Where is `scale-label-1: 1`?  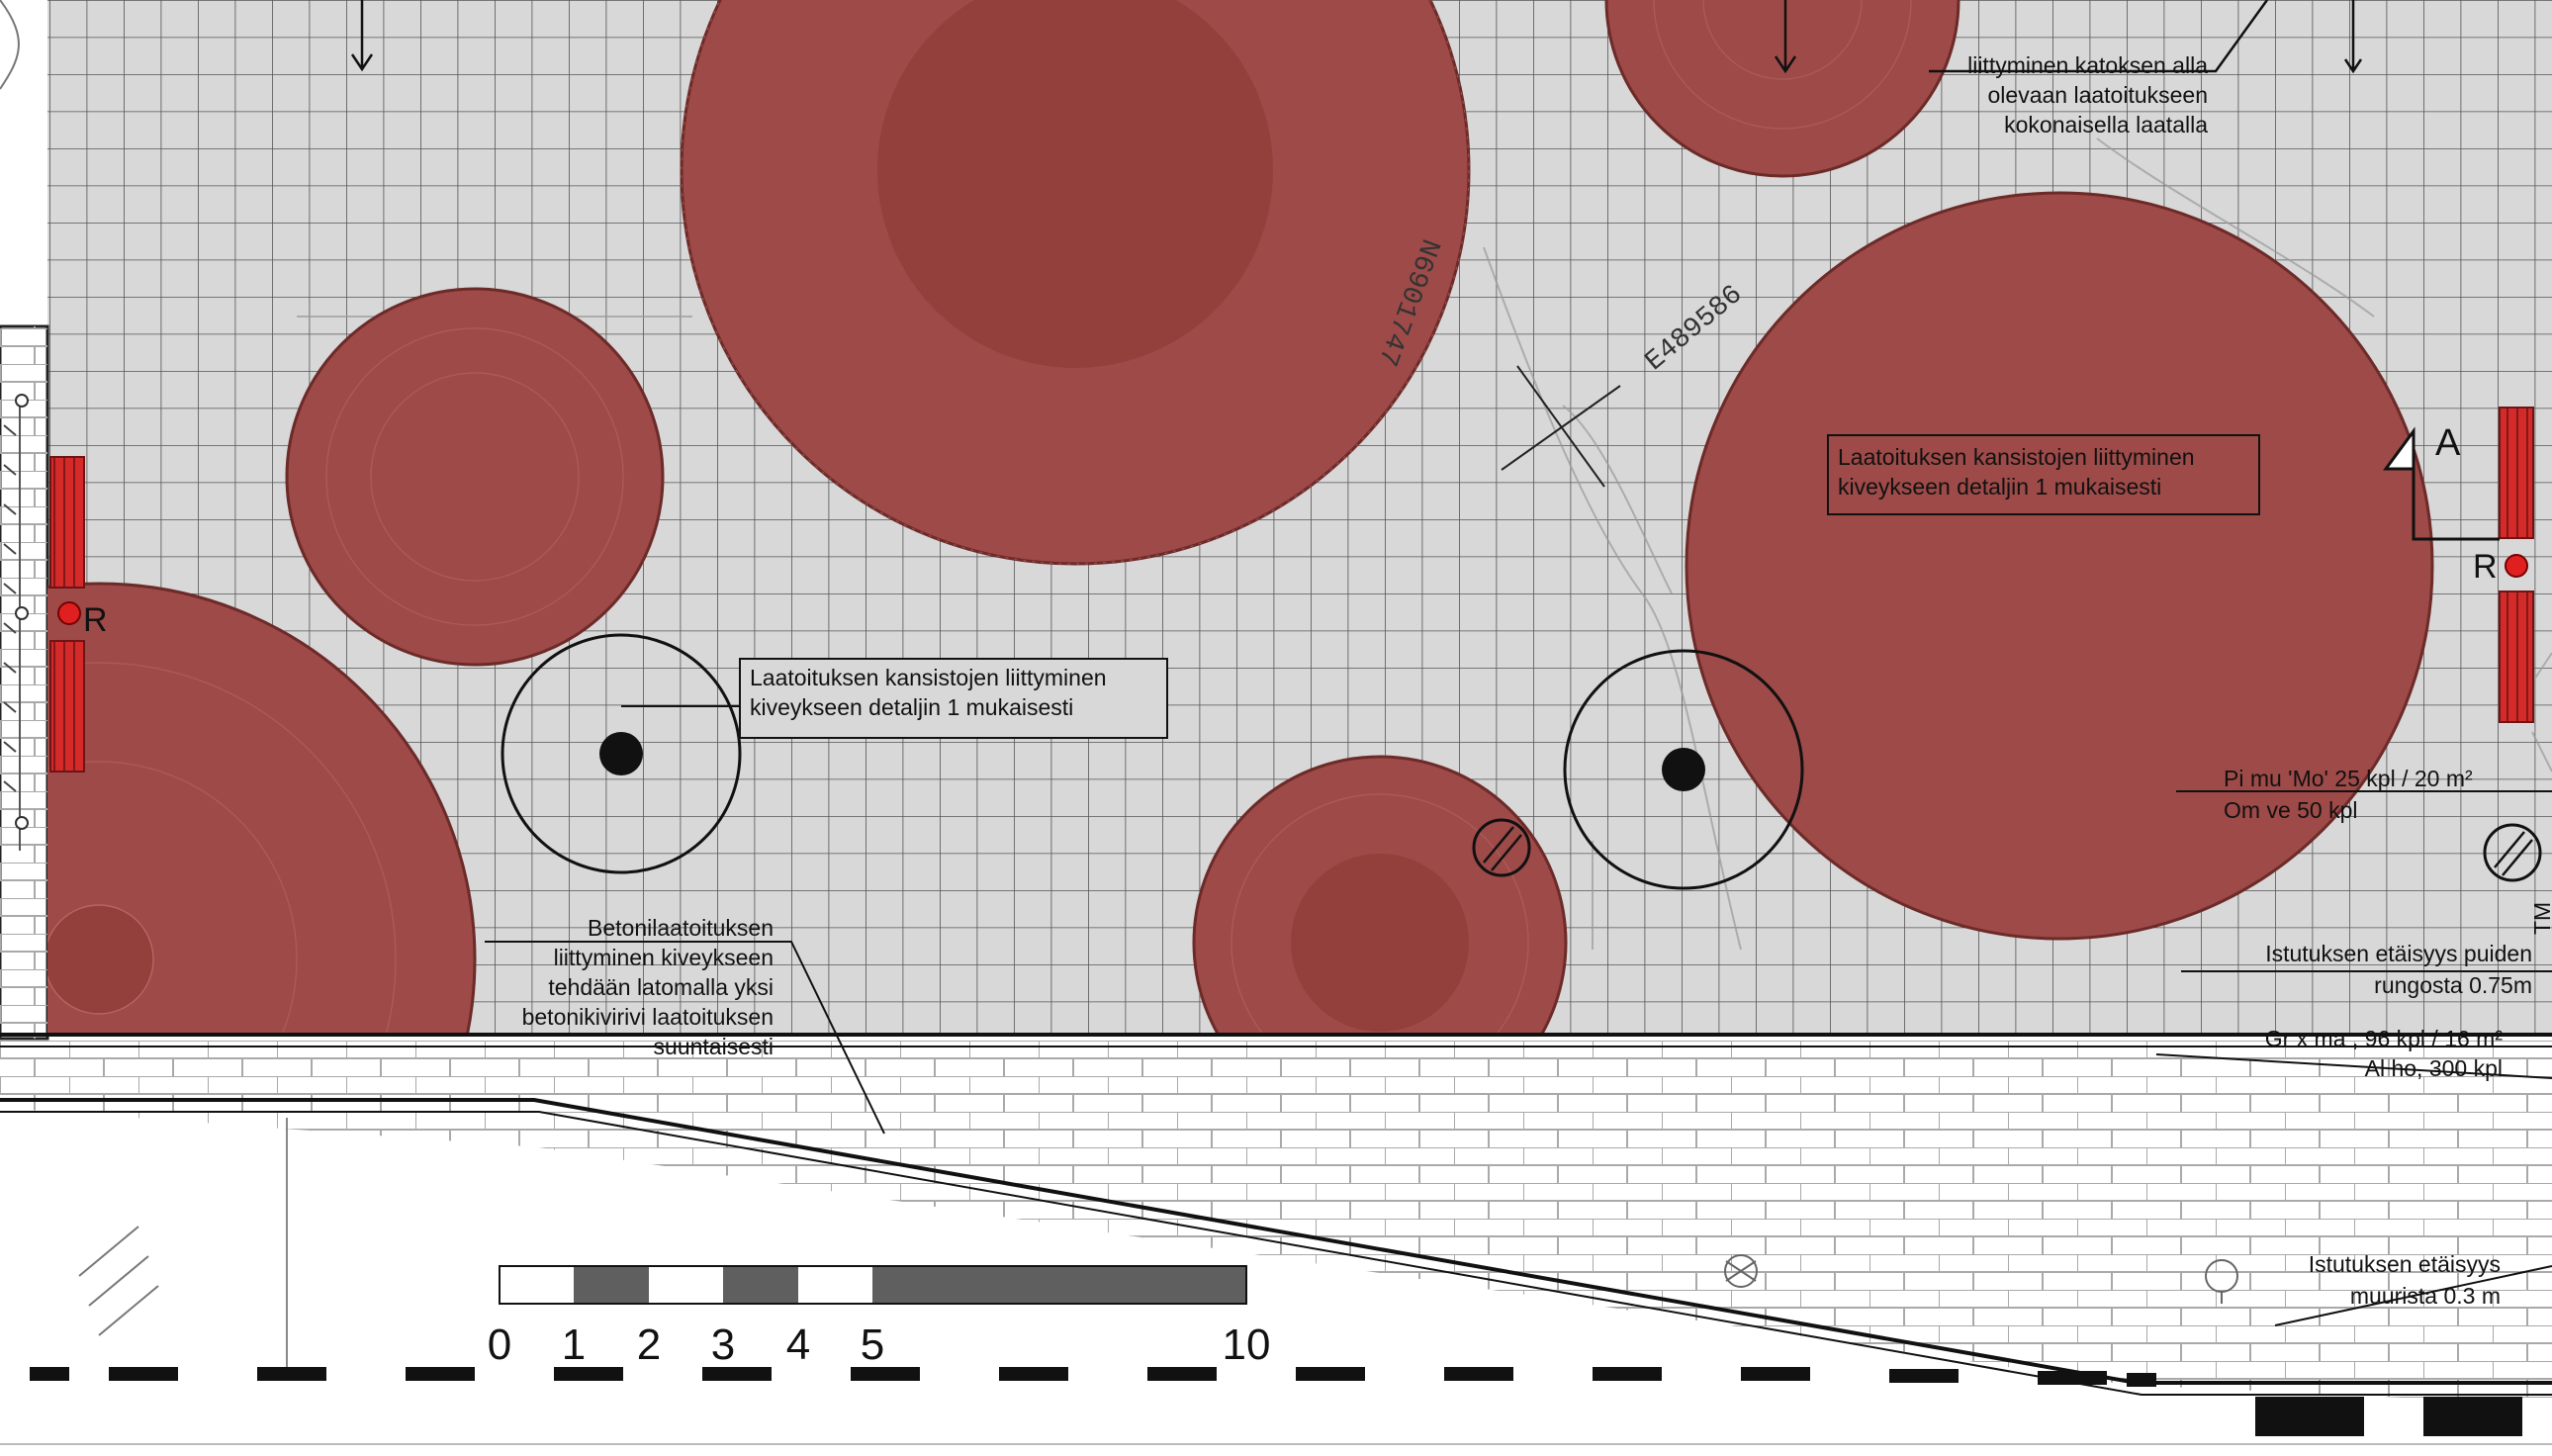 scale-label-1: 1 is located at coordinates (574, 1344).